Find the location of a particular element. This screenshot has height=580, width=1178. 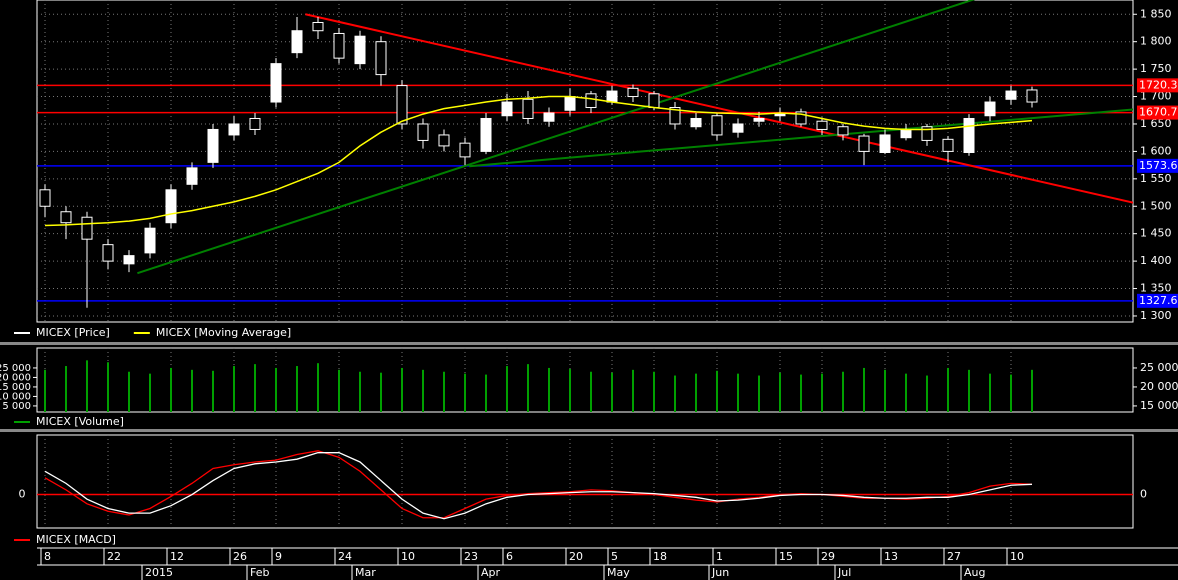

month-label: Mar is located at coordinates (365, 572).